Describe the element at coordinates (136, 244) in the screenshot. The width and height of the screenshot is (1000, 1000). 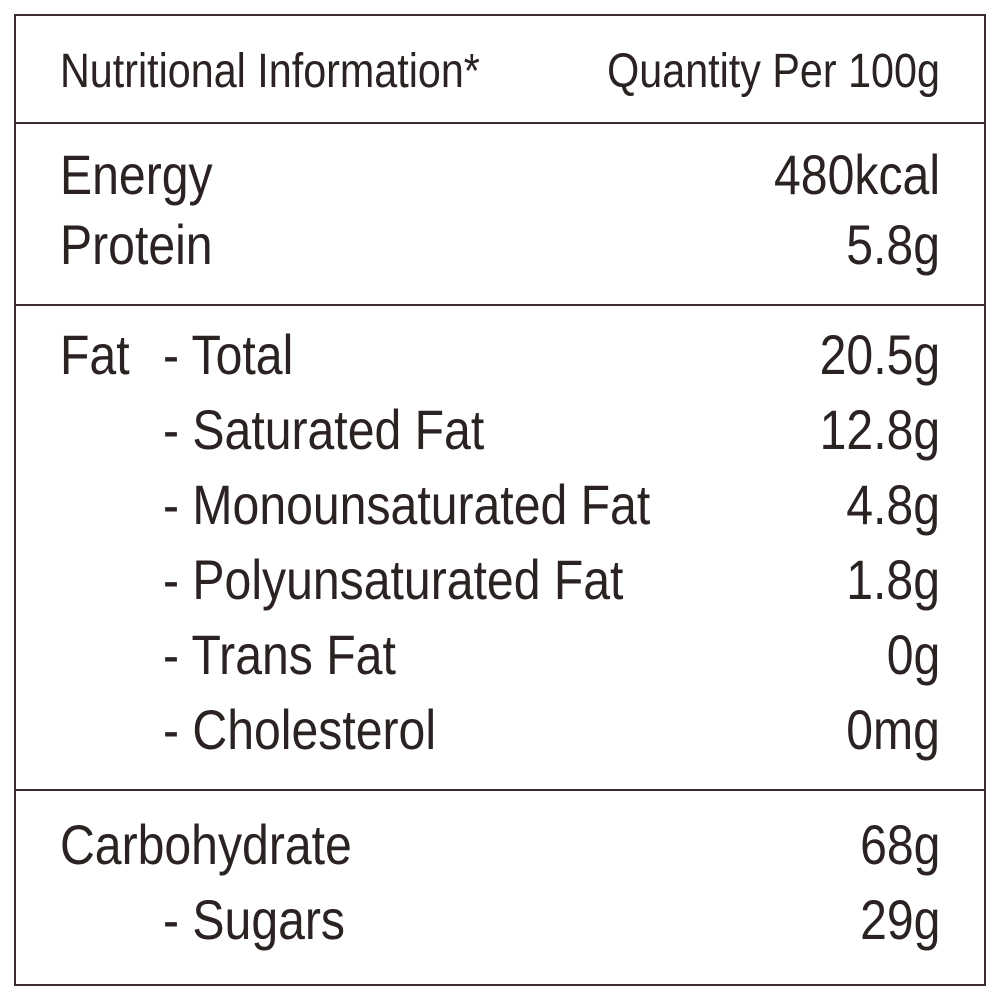
I see `row-label: Protein` at that location.